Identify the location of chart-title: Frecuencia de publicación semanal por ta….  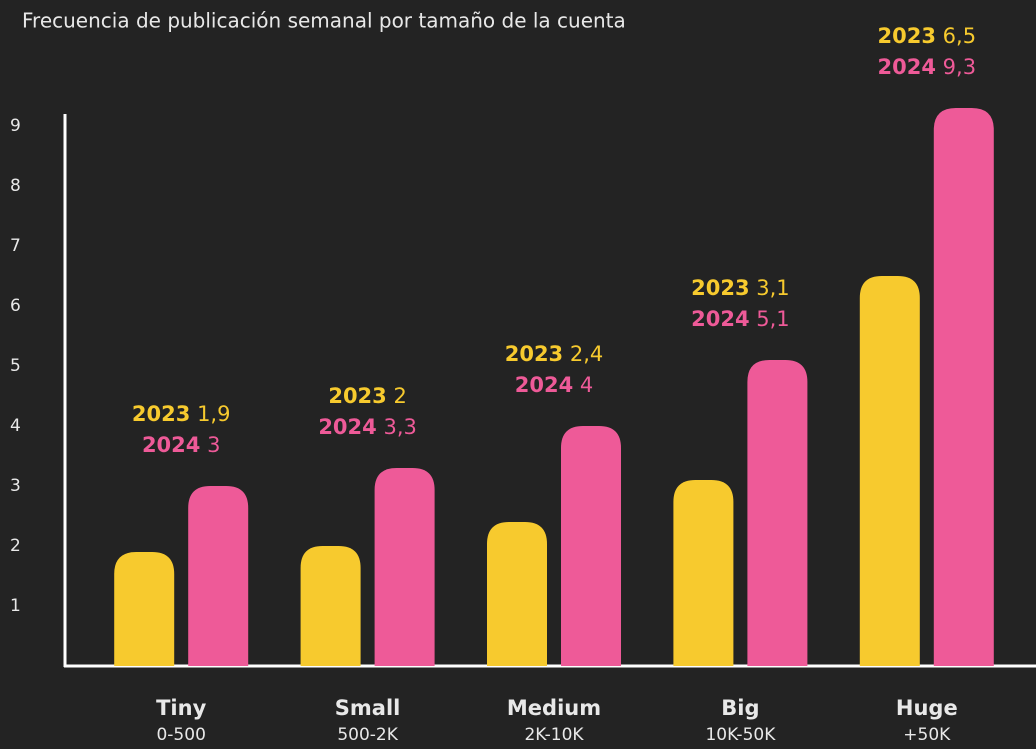
(324, 21).